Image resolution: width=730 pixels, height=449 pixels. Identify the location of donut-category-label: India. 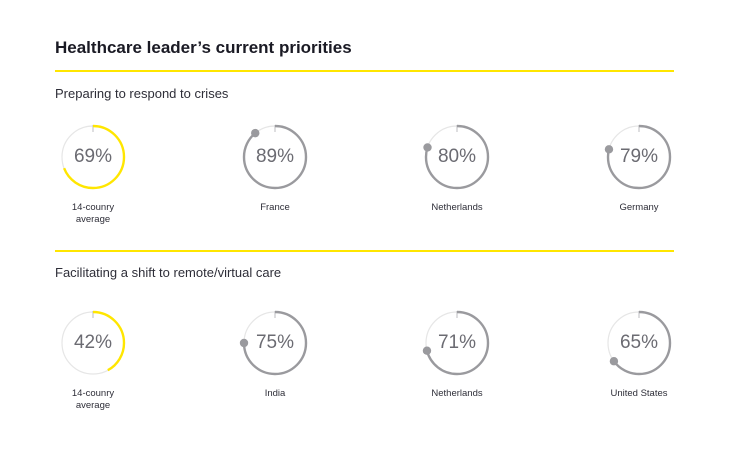
(275, 394).